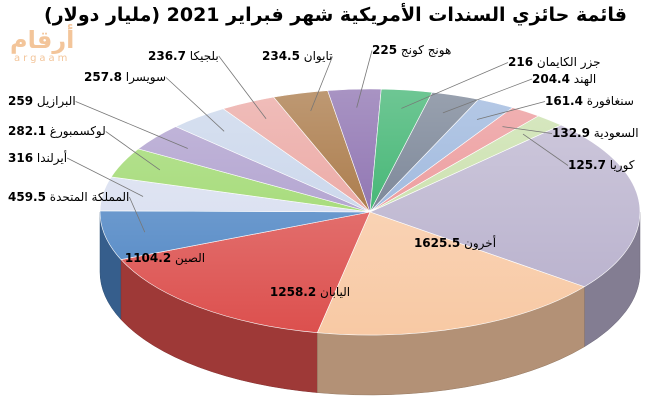 The image size is (671, 410). Describe the element at coordinates (520, 62) in the screenshot. I see `slice-value: 216` at that location.